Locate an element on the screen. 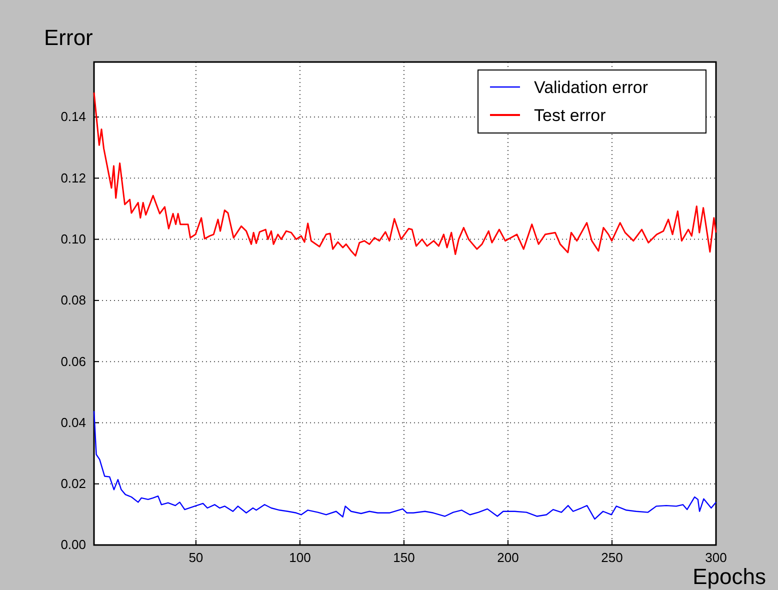 This screenshot has width=778, height=590. x-tick-label: 100 is located at coordinates (300, 558).